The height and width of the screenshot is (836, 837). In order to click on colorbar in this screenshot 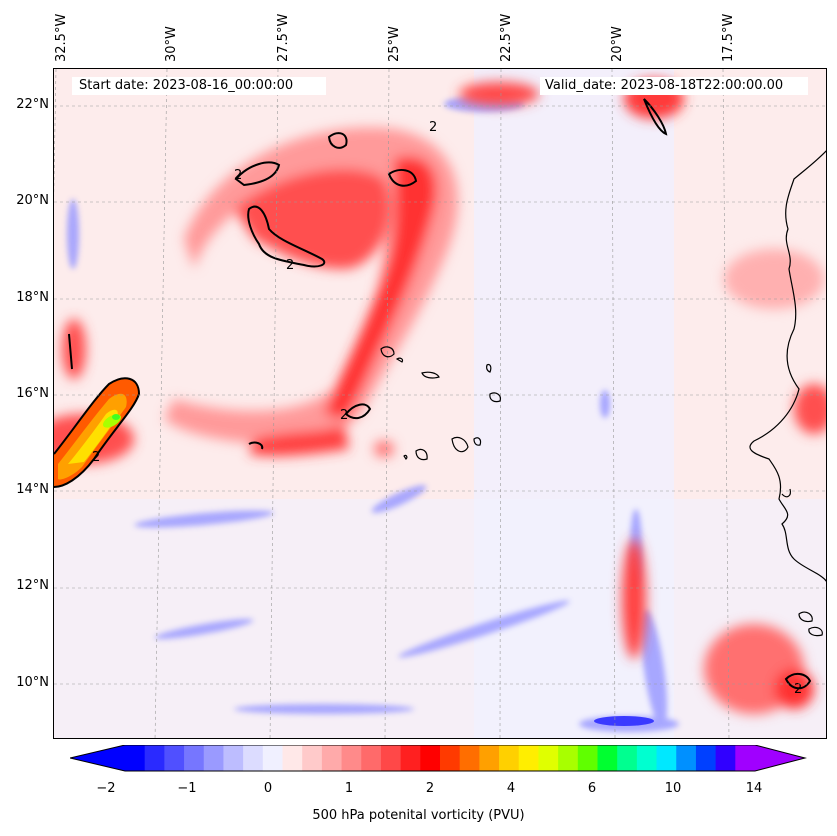, I will do `click(438, 758)`.